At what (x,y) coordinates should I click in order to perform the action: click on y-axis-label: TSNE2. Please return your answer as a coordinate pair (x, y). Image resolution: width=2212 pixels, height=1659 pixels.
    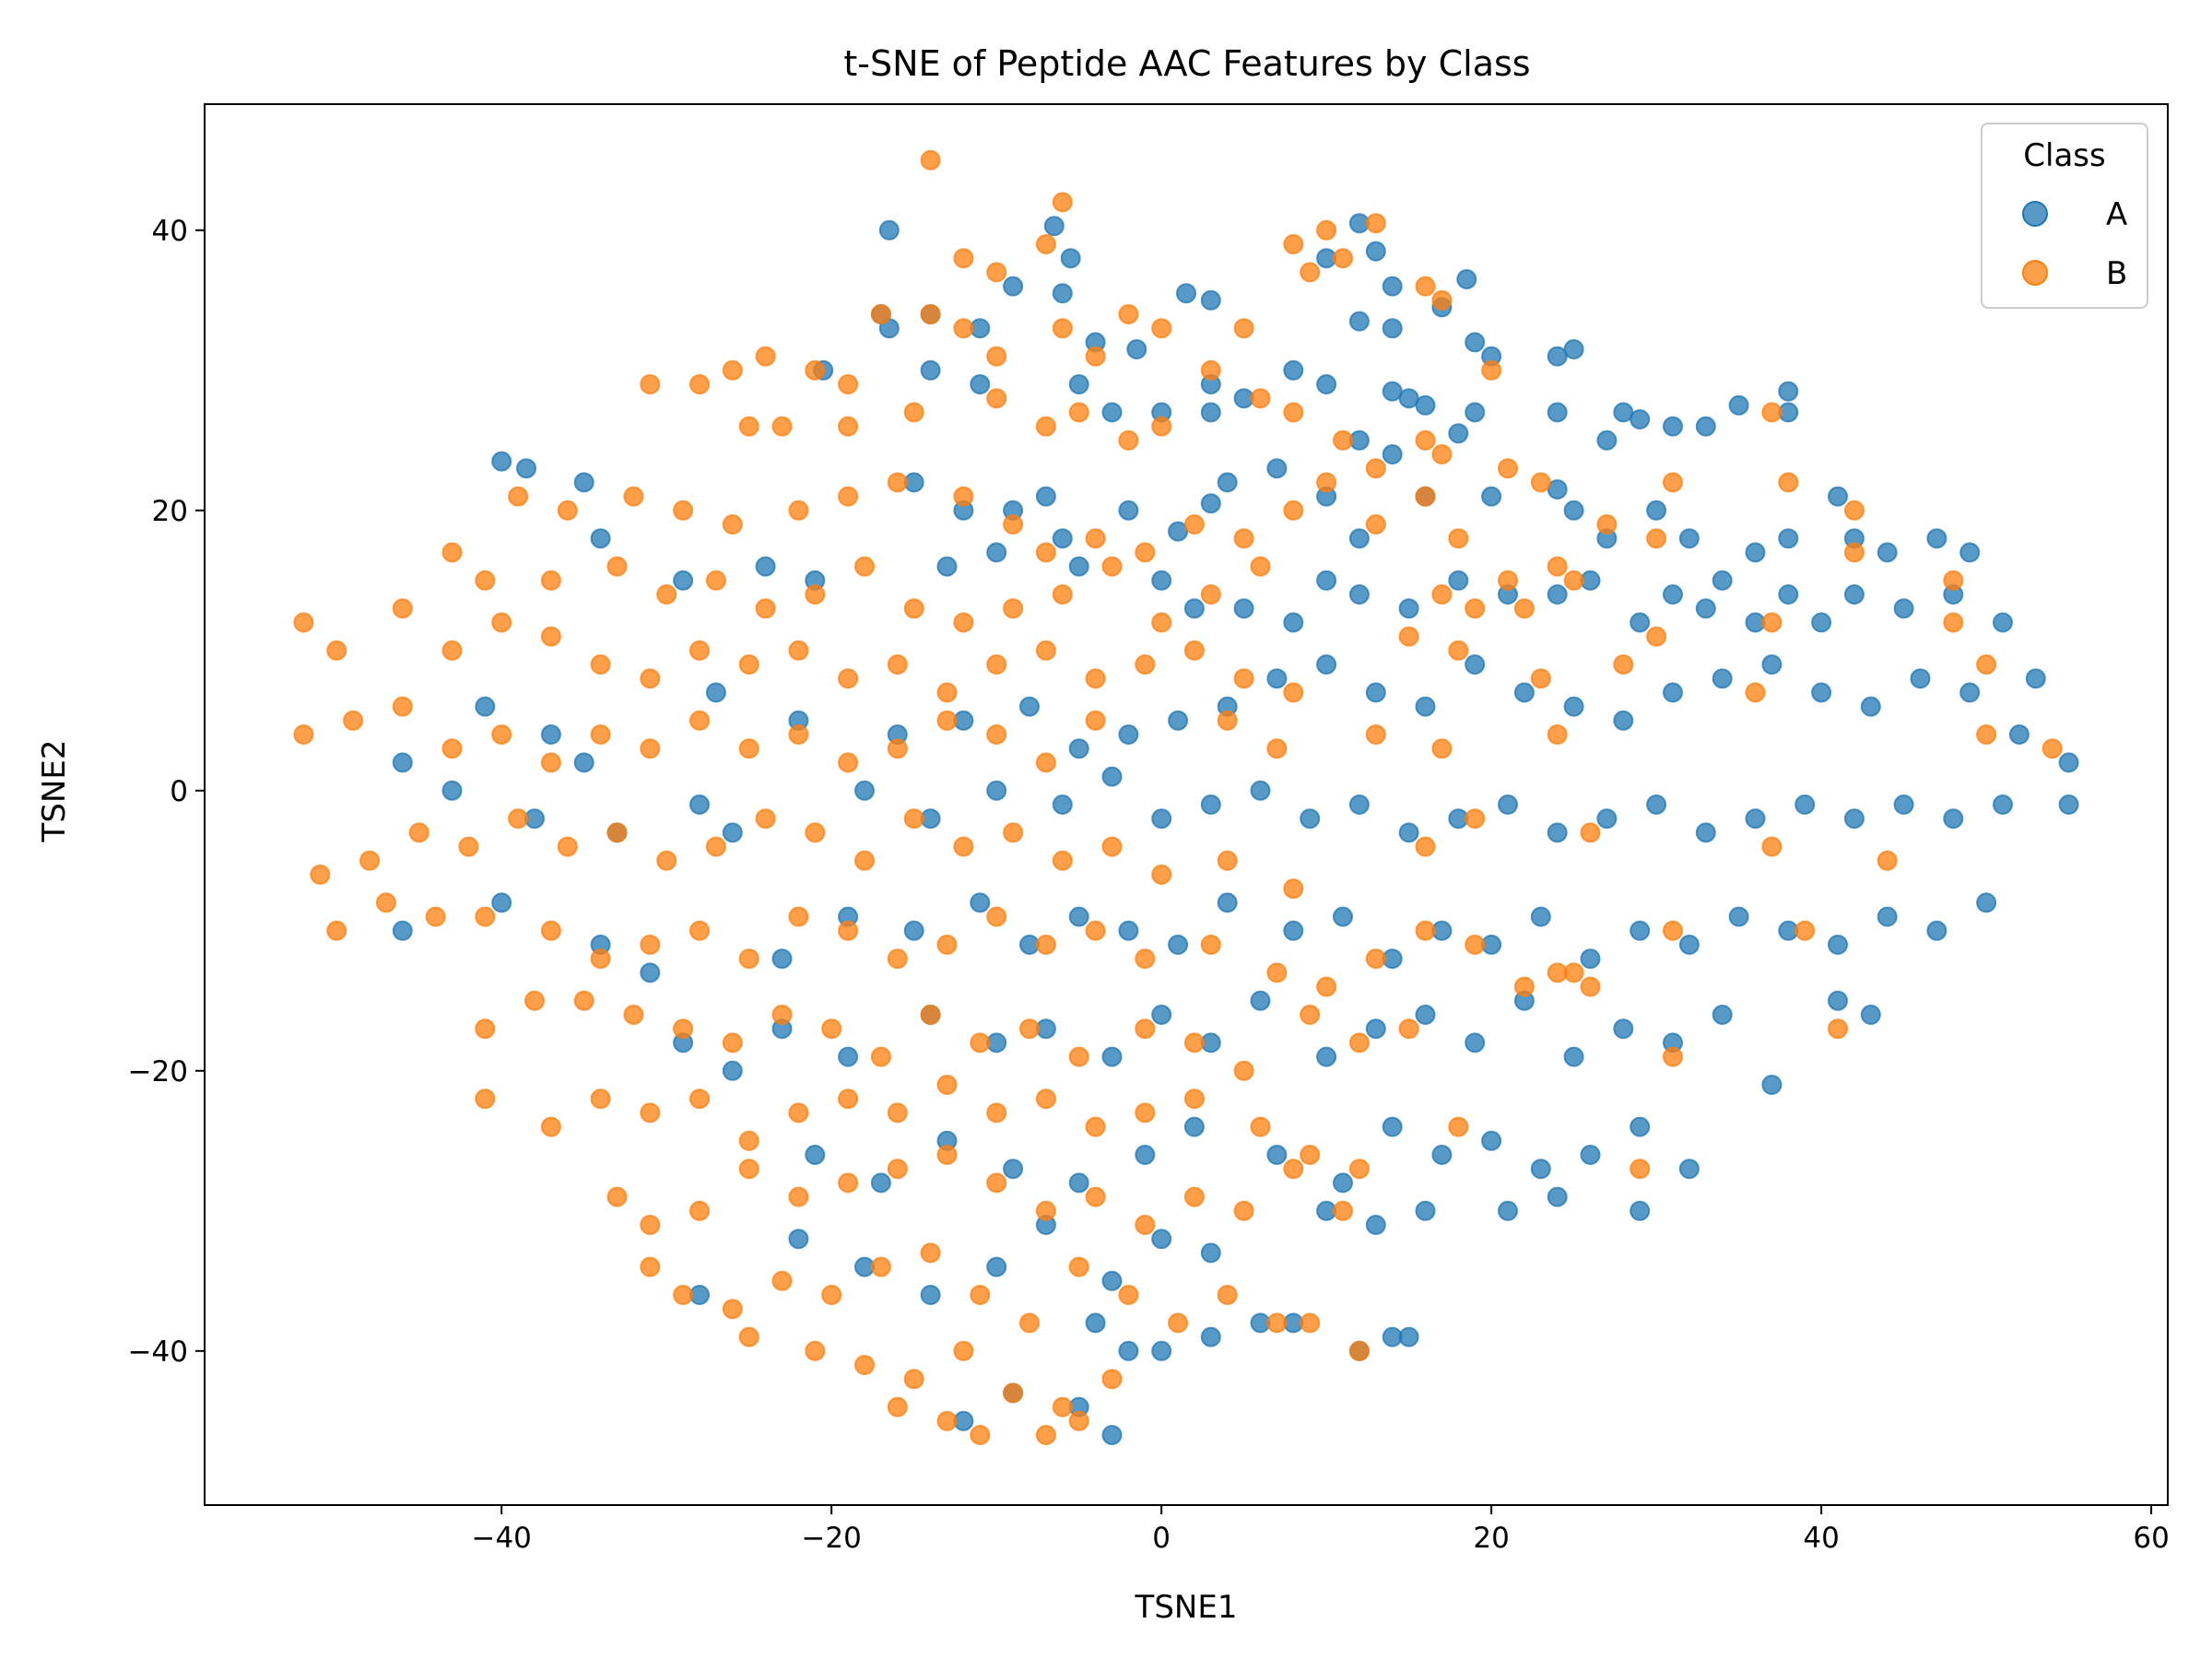
    Looking at the image, I should click on (54, 791).